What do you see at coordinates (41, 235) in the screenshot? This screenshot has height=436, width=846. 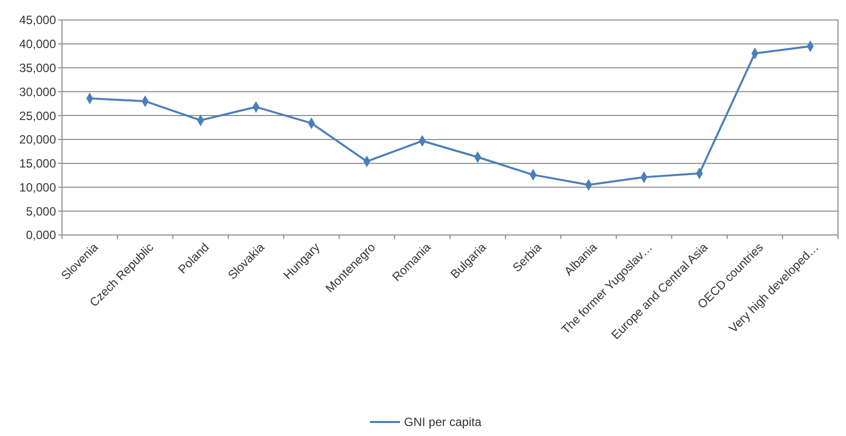 I see `y-tick-label: 0,000` at bounding box center [41, 235].